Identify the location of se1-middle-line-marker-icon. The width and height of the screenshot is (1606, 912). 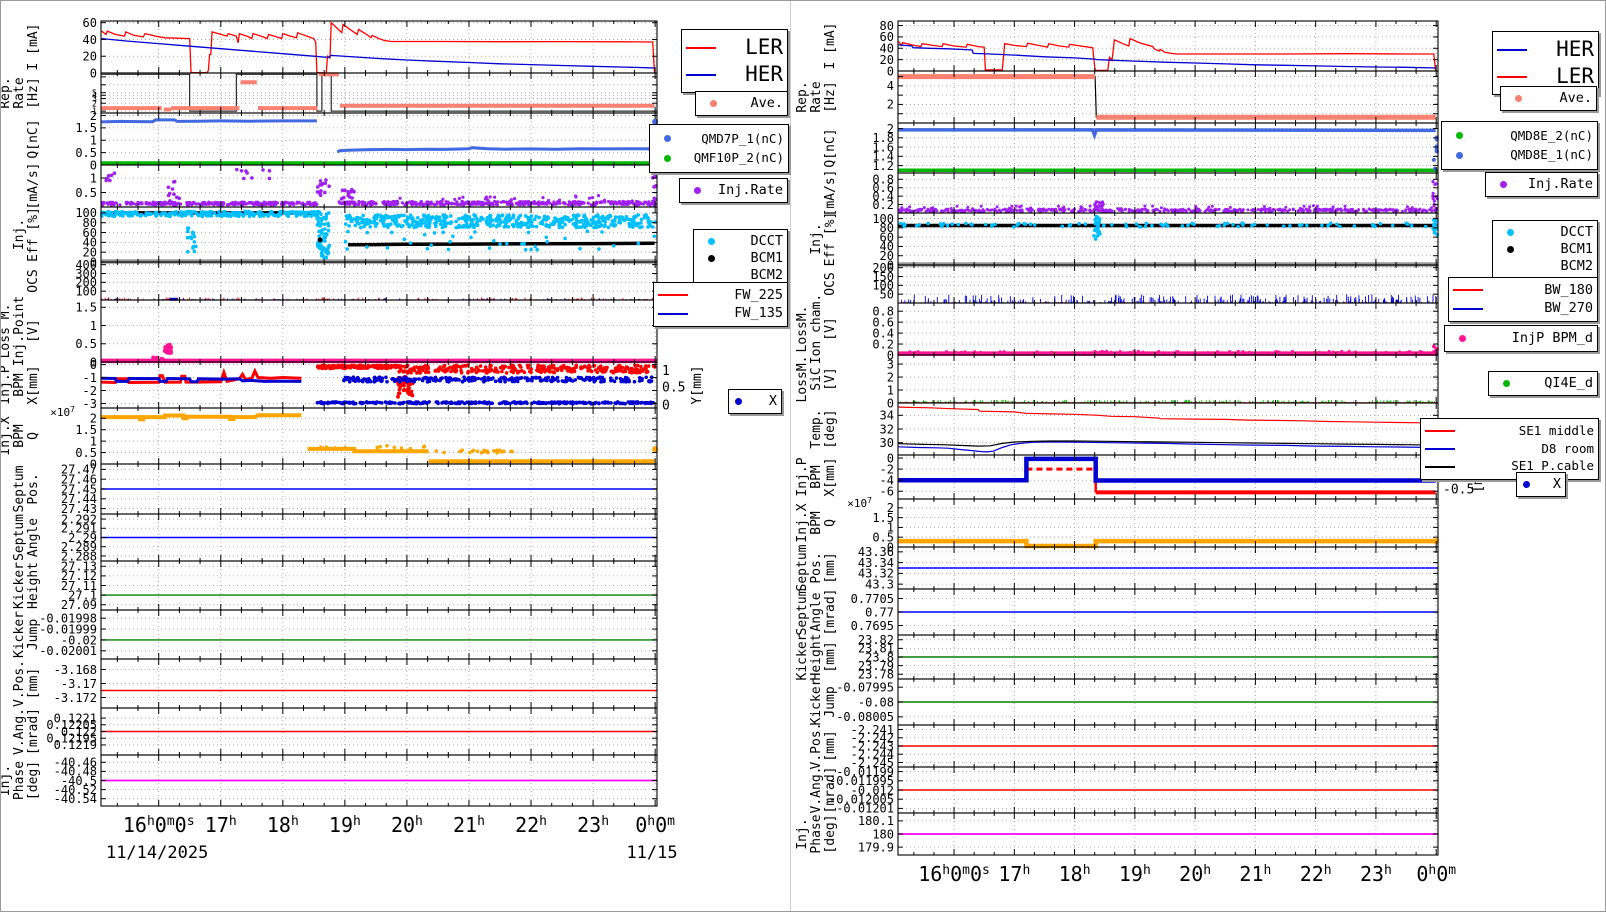
(1440, 431).